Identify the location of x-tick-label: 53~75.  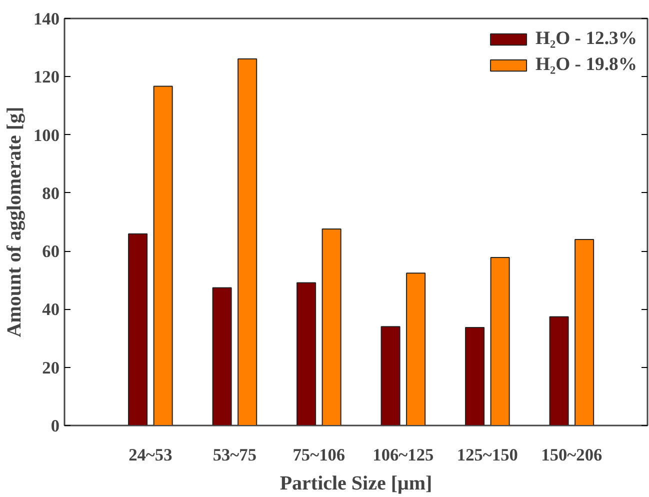
(234, 455).